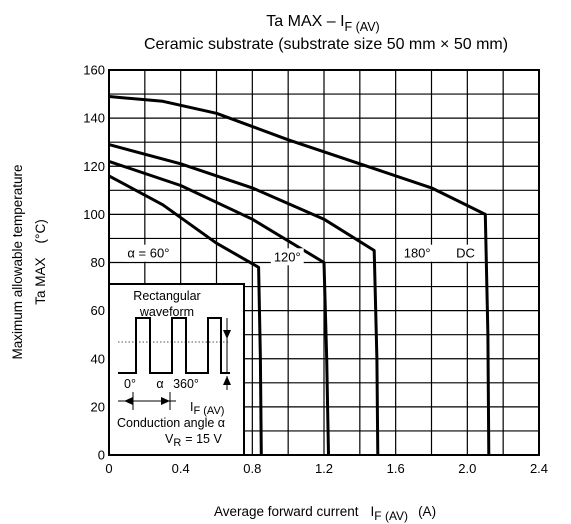 The width and height of the screenshot is (571, 524). Describe the element at coordinates (539, 468) in the screenshot. I see `x-tick-label: 2.4` at that location.